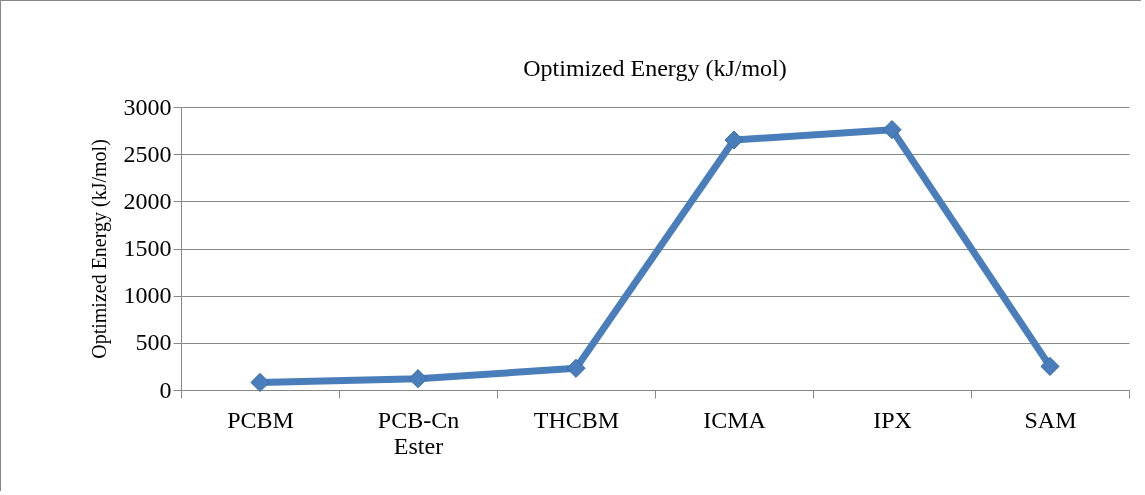  What do you see at coordinates (147, 295) in the screenshot?
I see `y-tick-label: 1000` at bounding box center [147, 295].